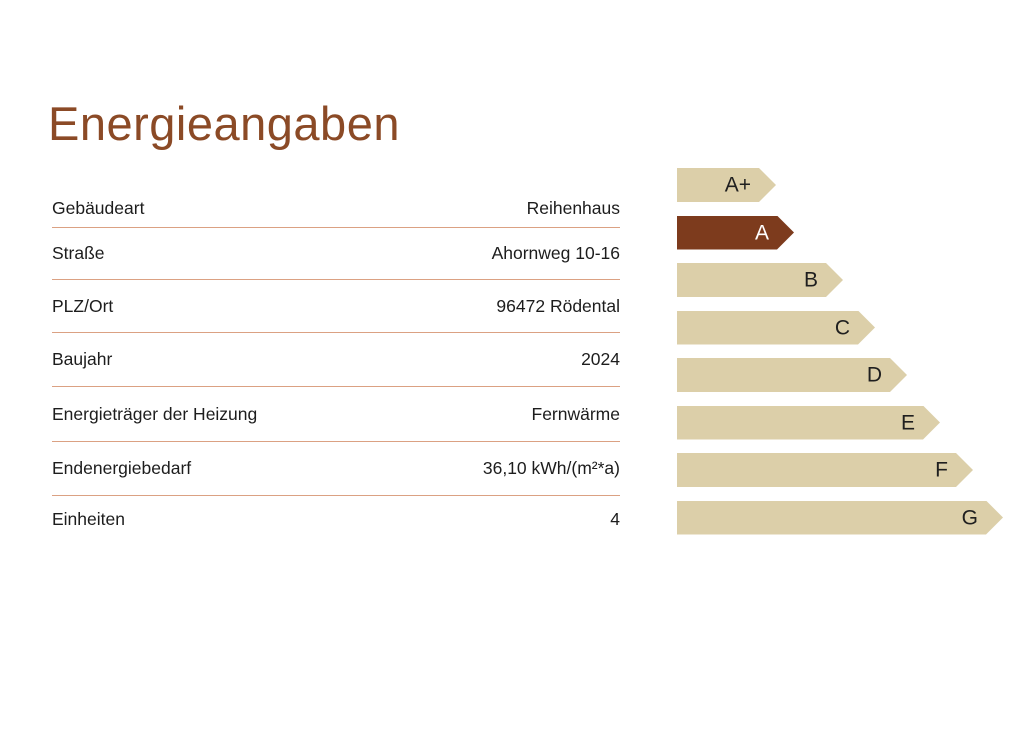 This screenshot has width=1030, height=730. What do you see at coordinates (155, 413) in the screenshot?
I see `row-label: Energieträger der Heizung` at bounding box center [155, 413].